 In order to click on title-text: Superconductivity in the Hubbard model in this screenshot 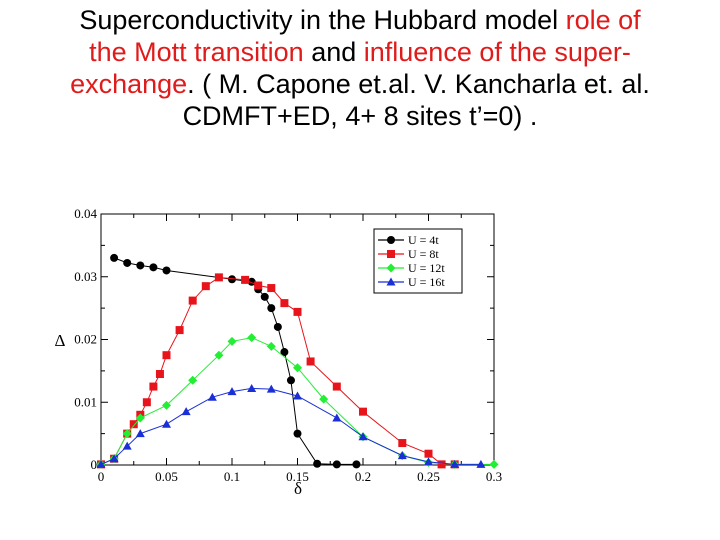, I will do `click(322, 20)`.